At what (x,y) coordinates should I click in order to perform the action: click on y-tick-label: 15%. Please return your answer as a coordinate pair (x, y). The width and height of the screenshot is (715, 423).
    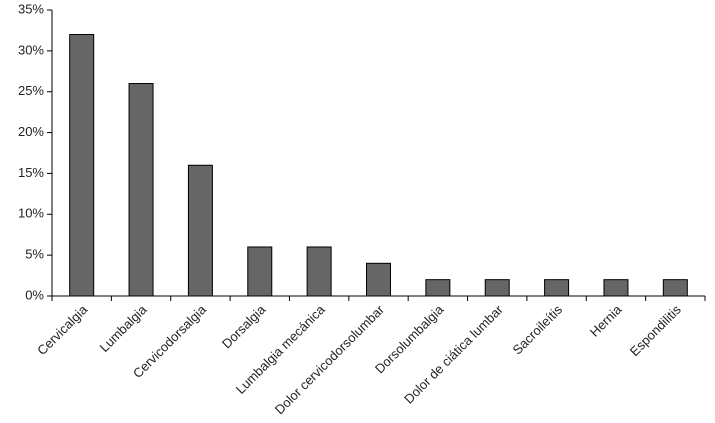
    Looking at the image, I should click on (31, 172).